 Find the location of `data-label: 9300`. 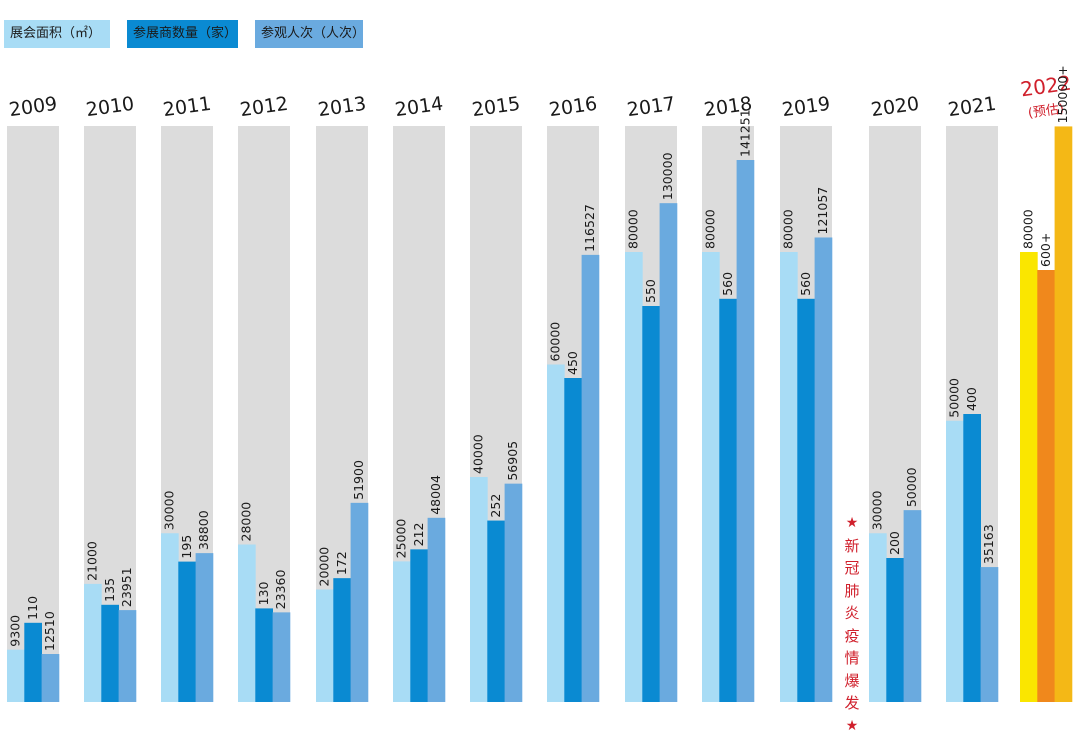

data-label: 9300 is located at coordinates (15, 631).